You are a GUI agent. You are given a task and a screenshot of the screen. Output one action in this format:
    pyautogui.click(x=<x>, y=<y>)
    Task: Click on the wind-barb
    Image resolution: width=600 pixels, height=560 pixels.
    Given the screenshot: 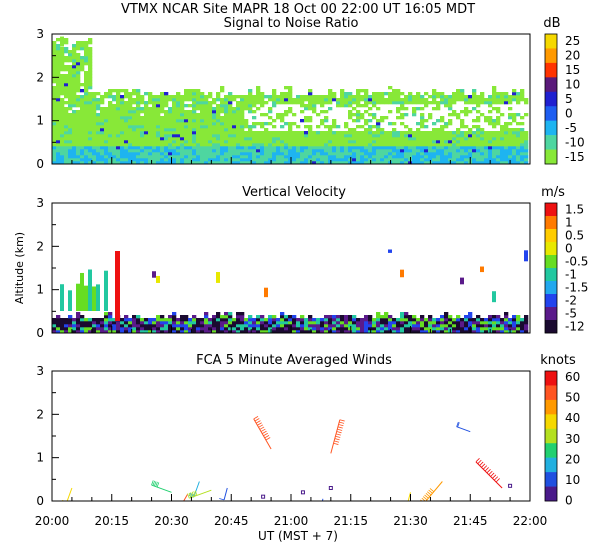 What is the action you would take?
    pyautogui.click(x=185, y=497)
    